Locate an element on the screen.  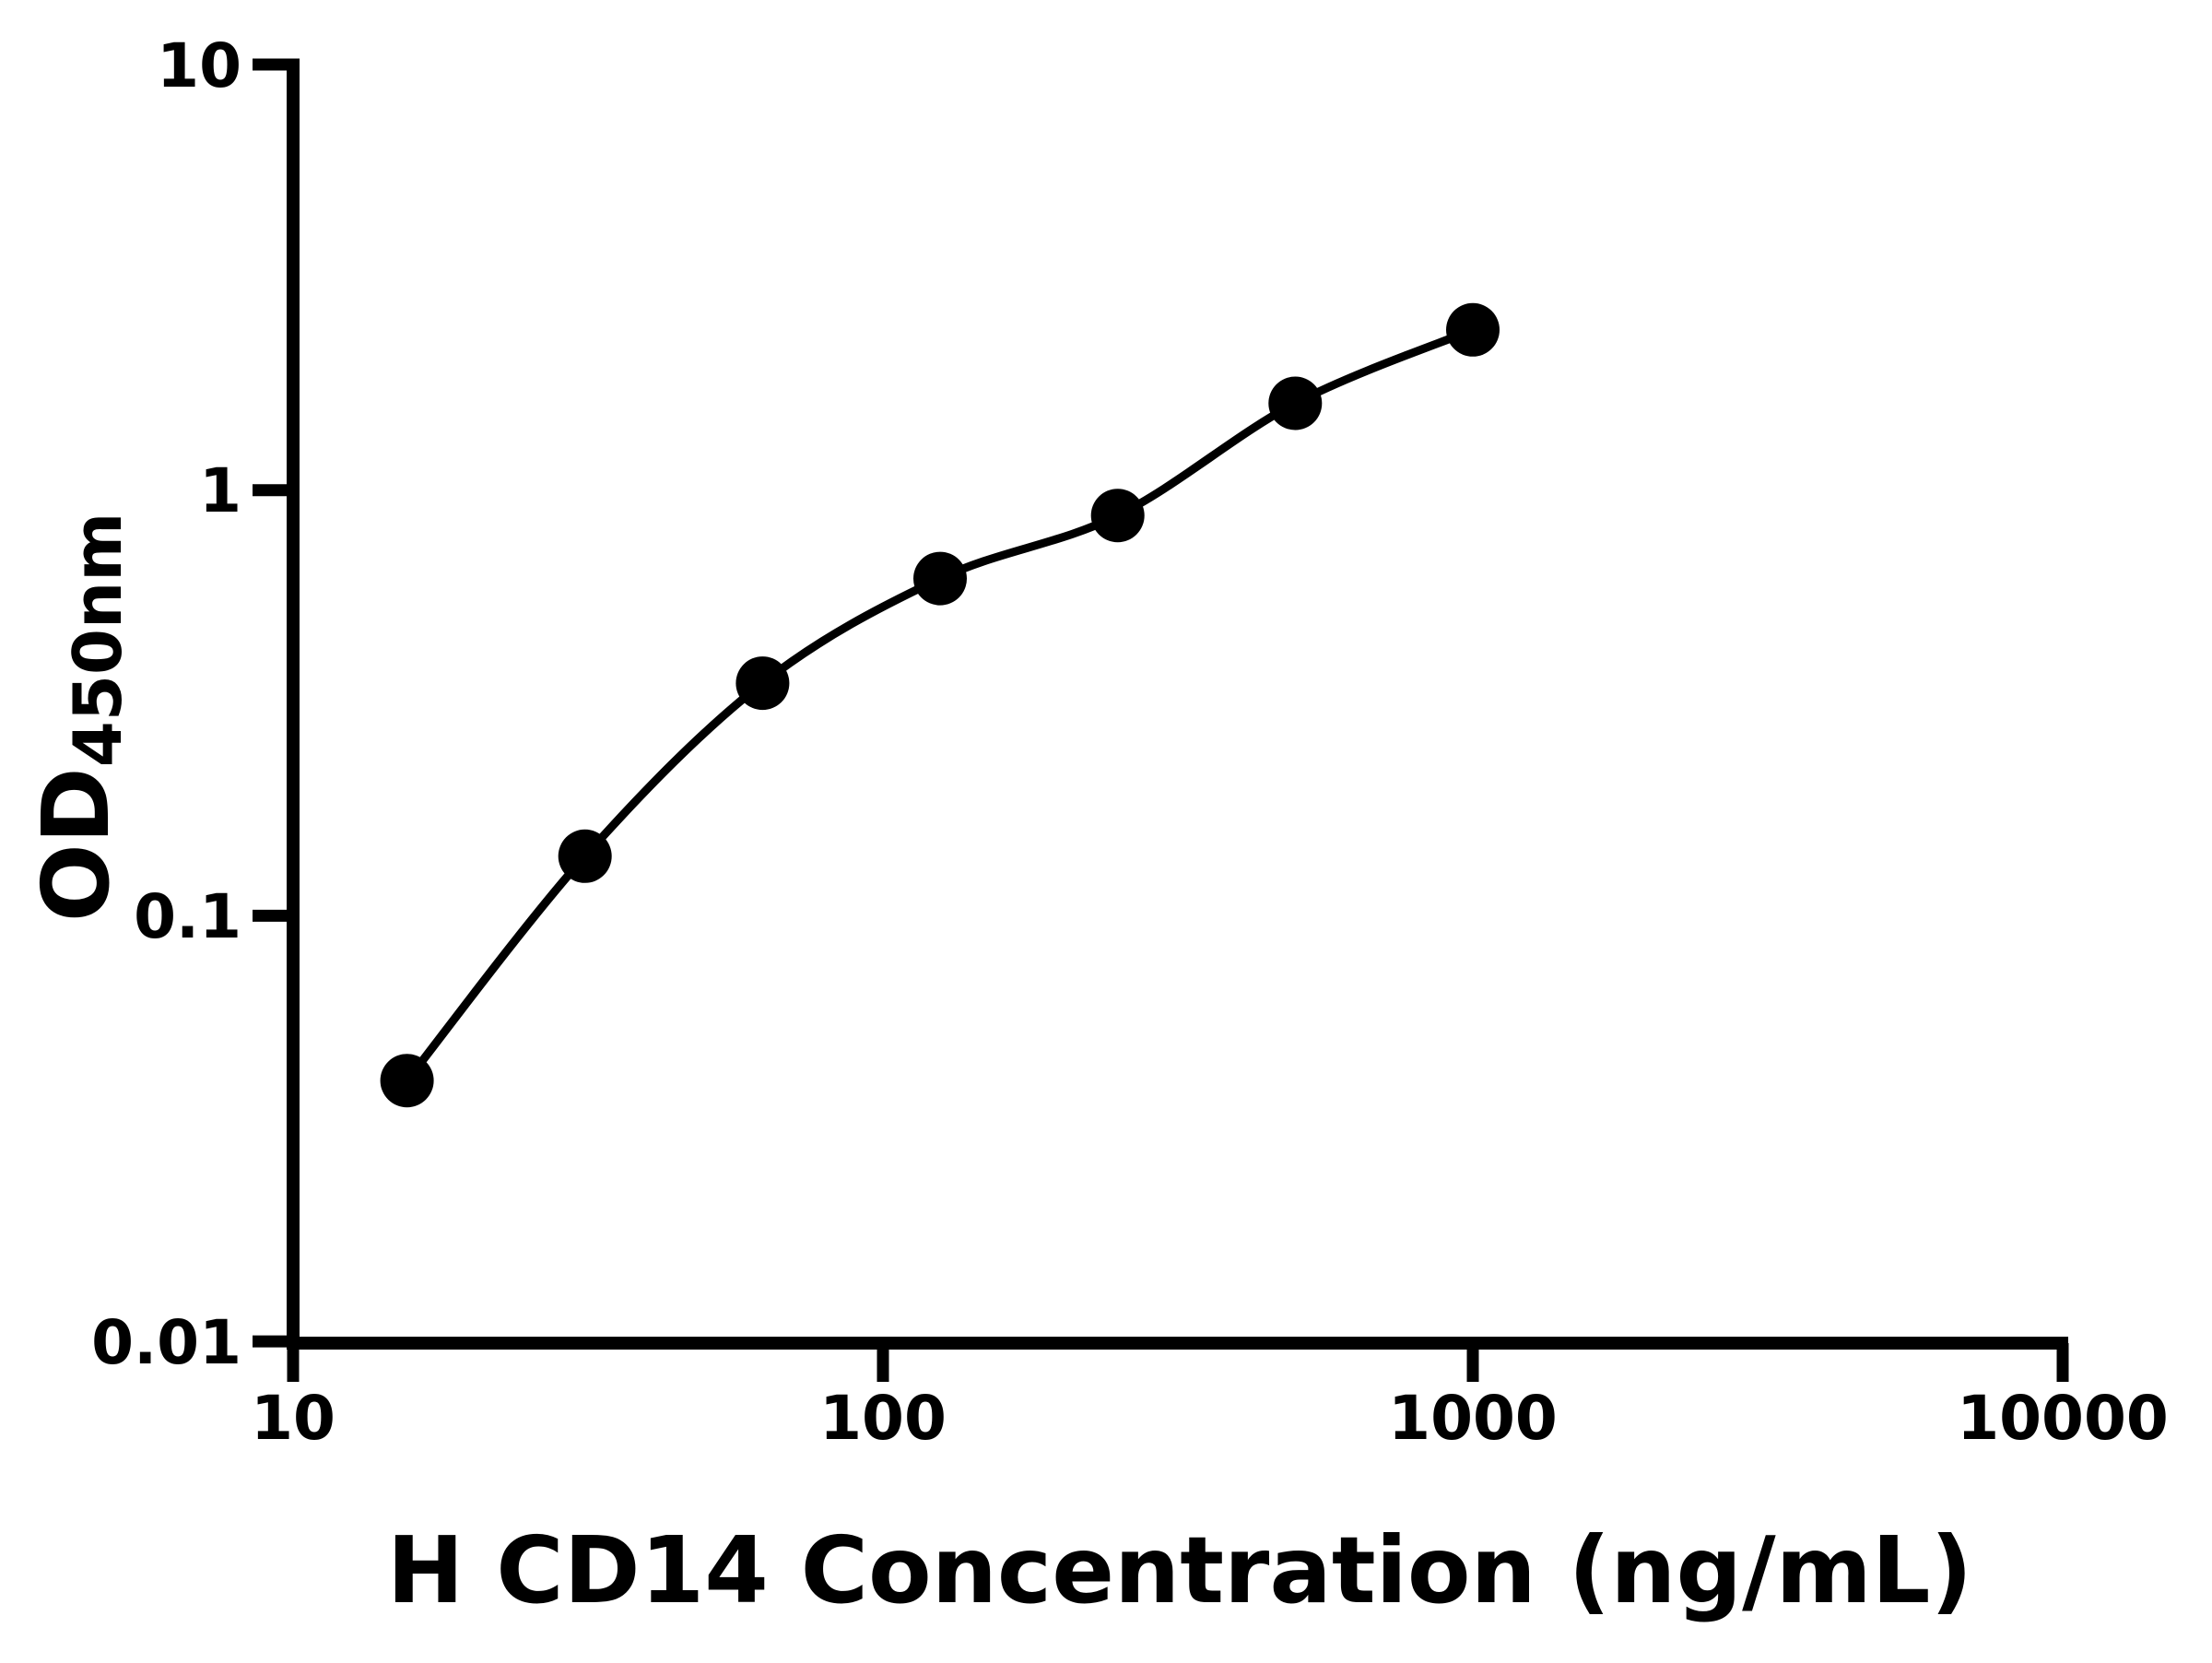
y-axis: 10 1 0.1 0.01 is located at coordinates (195, 704).